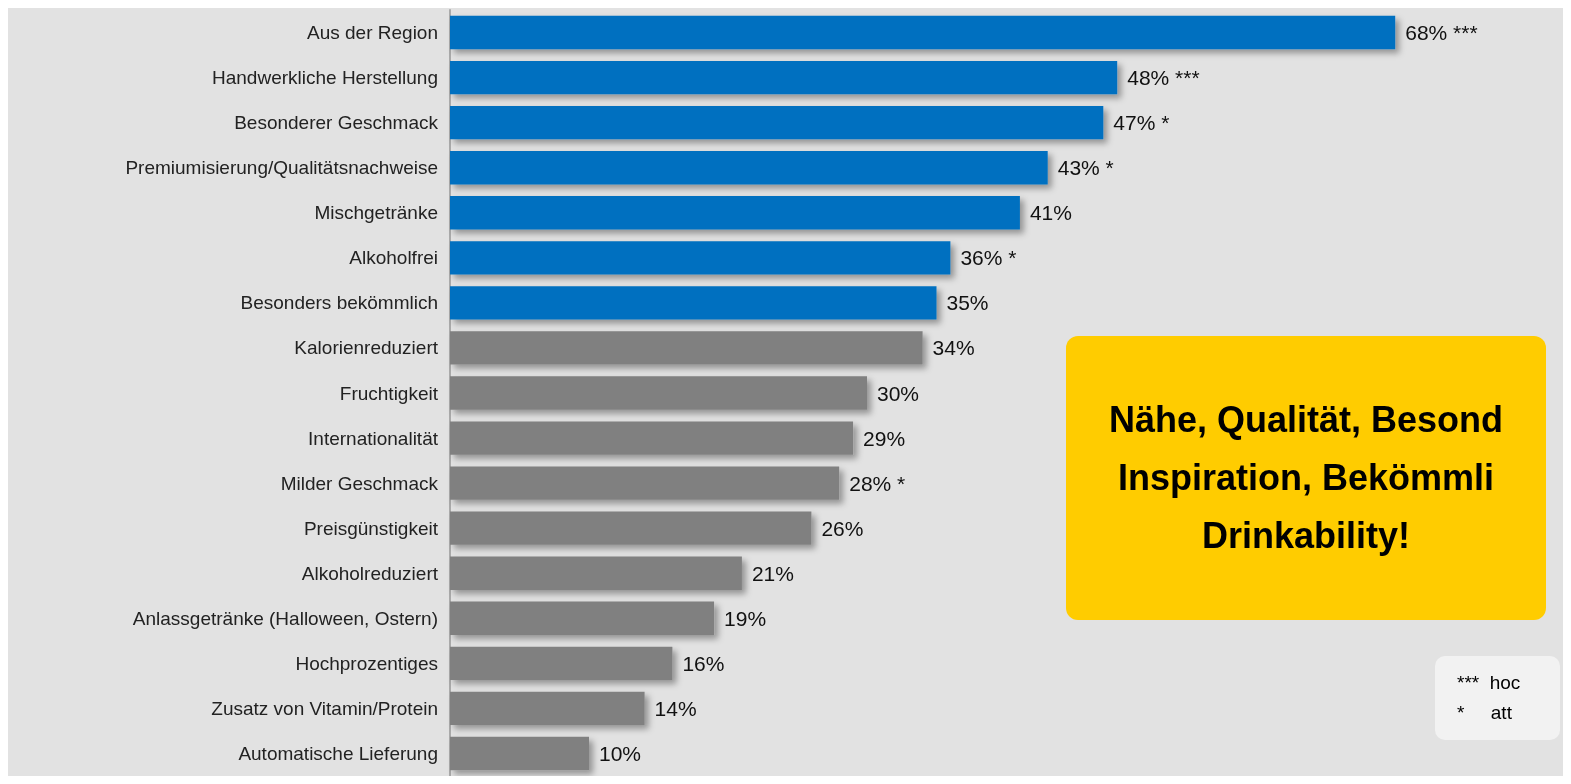  I want to click on key-box: *** hoc * att, so click(1497, 698).